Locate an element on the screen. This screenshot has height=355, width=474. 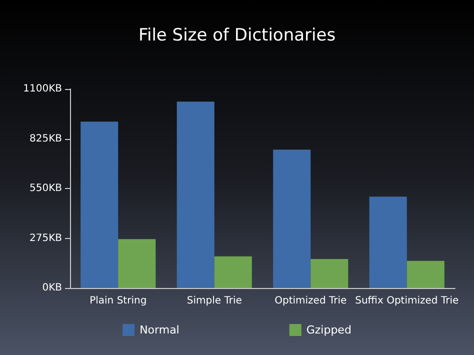
legend-label: Gzipped is located at coordinates (329, 330).